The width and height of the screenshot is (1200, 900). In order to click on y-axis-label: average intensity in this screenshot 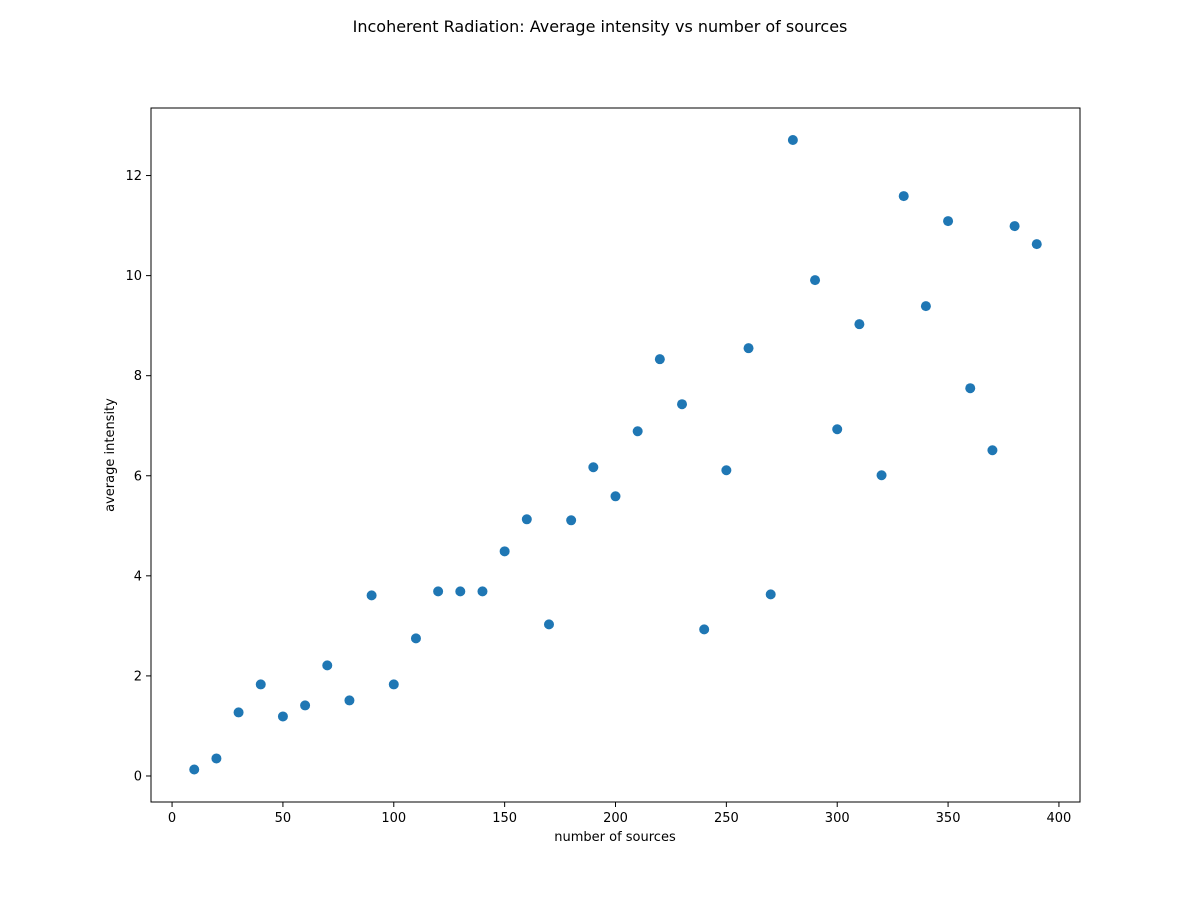, I will do `click(110, 455)`.